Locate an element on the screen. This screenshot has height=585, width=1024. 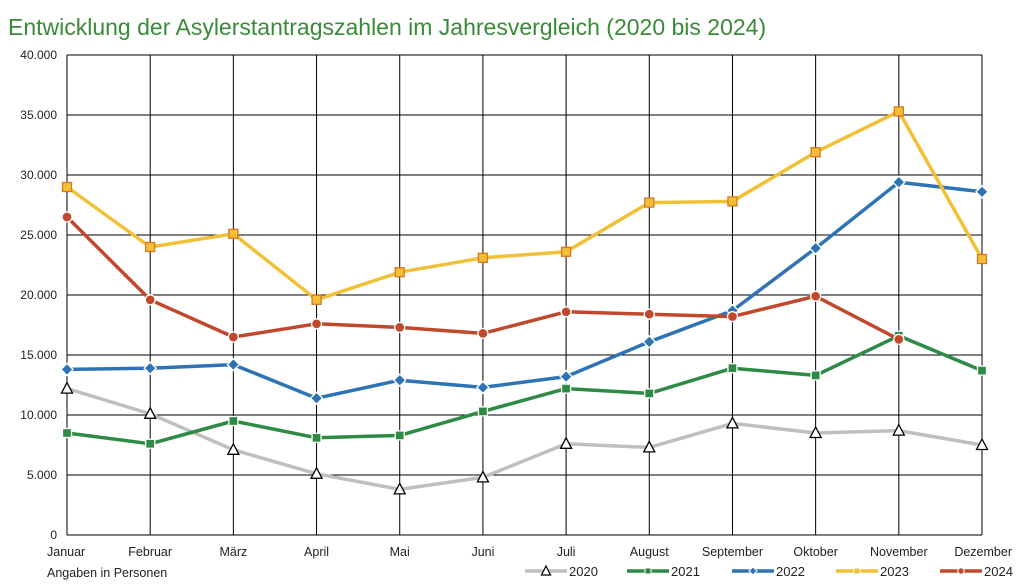
legend-item-2023: 2023 is located at coordinates (872, 571).